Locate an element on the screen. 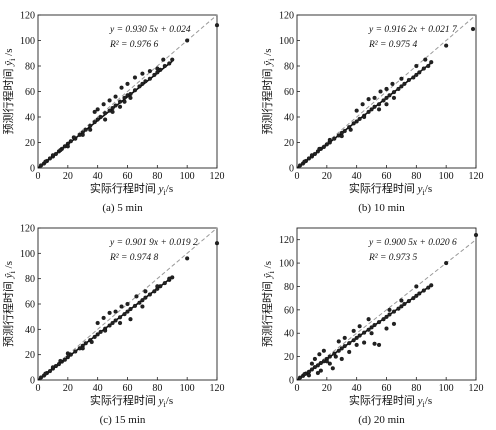 The height and width of the screenshot is (430, 496). panel-caption: (b) 10 min is located at coordinates (381, 208).